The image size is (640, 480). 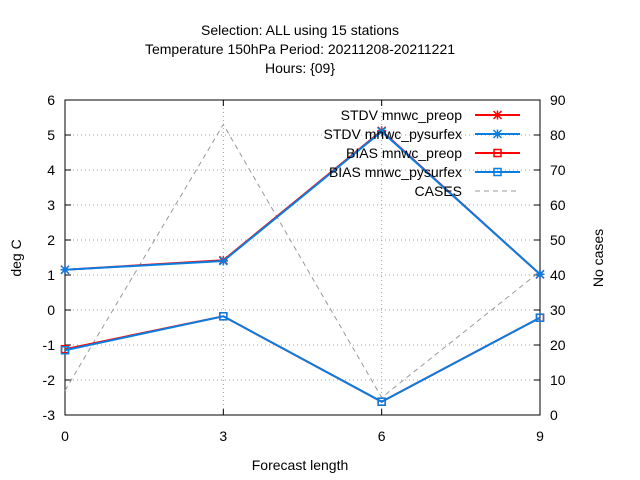 What do you see at coordinates (558, 310) in the screenshot?
I see `y2-tick-label: 30` at bounding box center [558, 310].